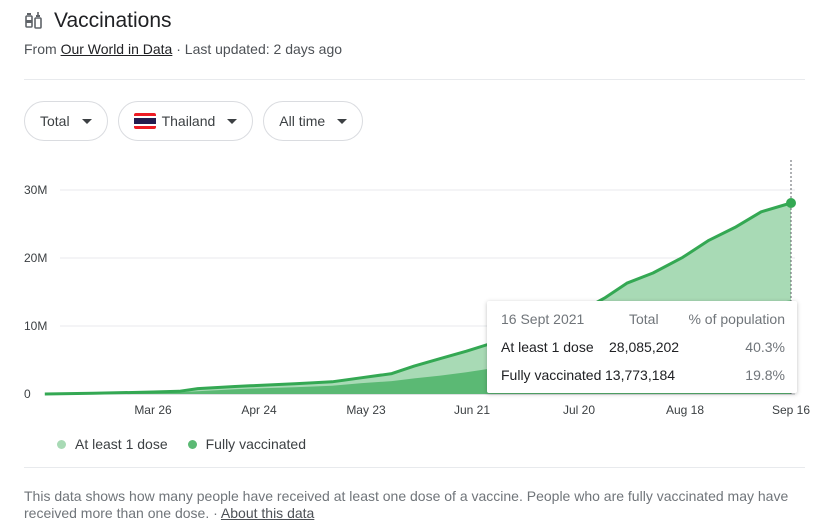 This screenshot has width=835, height=529. I want to click on vaccine-icon, so click(33, 20).